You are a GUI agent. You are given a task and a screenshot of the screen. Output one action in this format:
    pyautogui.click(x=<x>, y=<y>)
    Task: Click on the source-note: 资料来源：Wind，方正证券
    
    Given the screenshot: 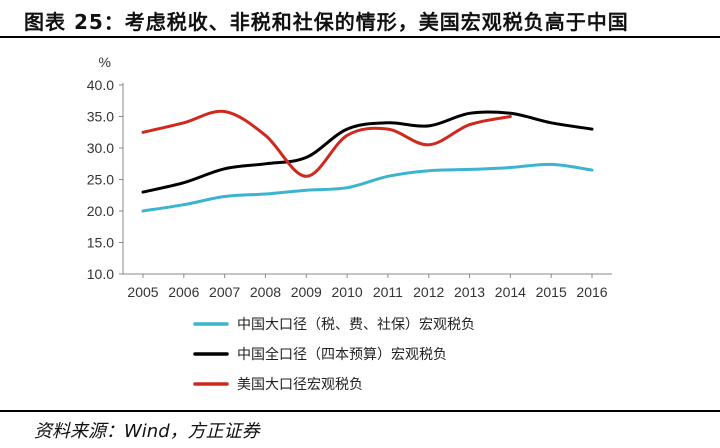 What is the action you would take?
    pyautogui.click(x=147, y=431)
    